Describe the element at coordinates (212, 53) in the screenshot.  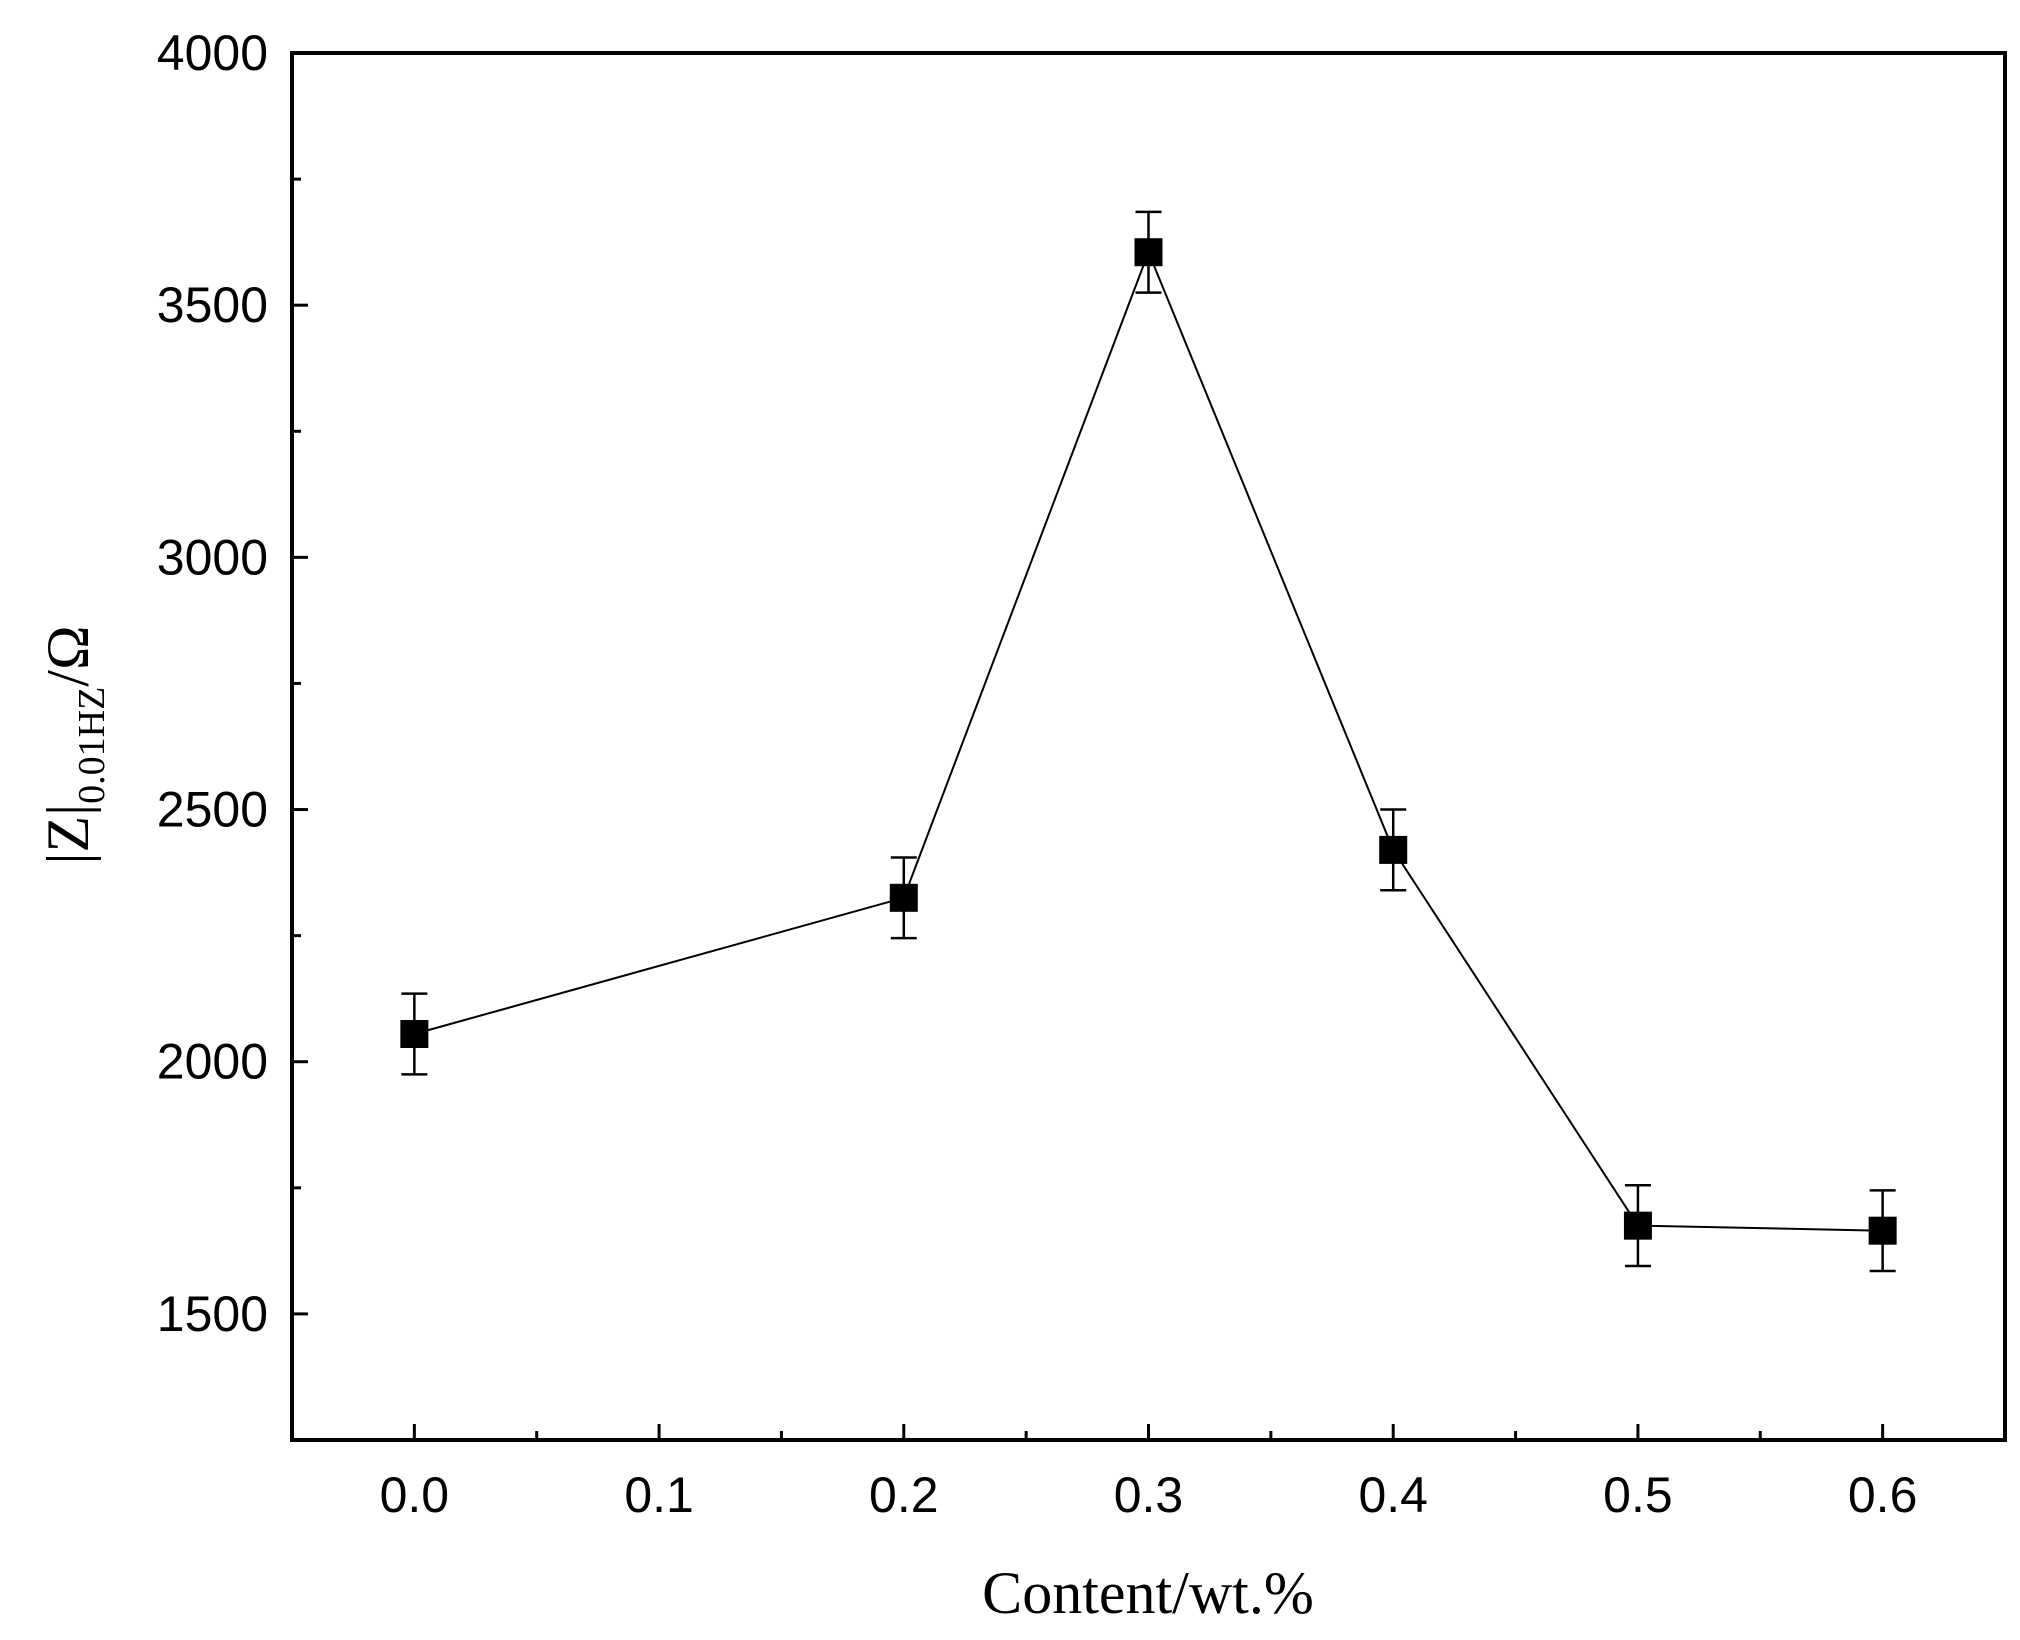
I see `y-tick-label: 4000` at that location.